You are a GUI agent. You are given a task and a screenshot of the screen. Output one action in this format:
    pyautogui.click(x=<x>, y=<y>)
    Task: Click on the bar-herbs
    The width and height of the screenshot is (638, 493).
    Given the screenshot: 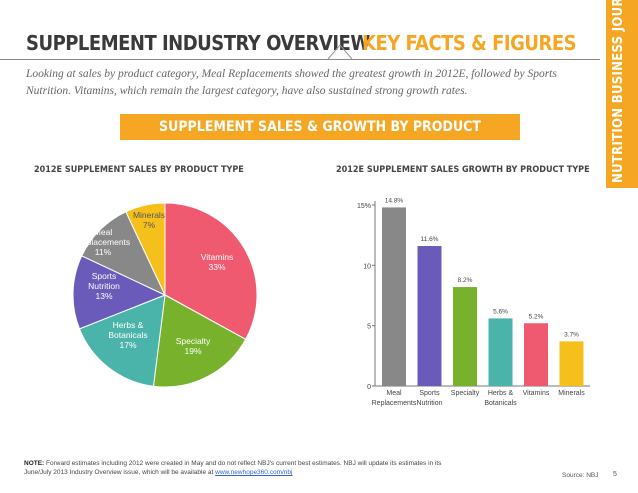 What is the action you would take?
    pyautogui.click(x=500, y=352)
    